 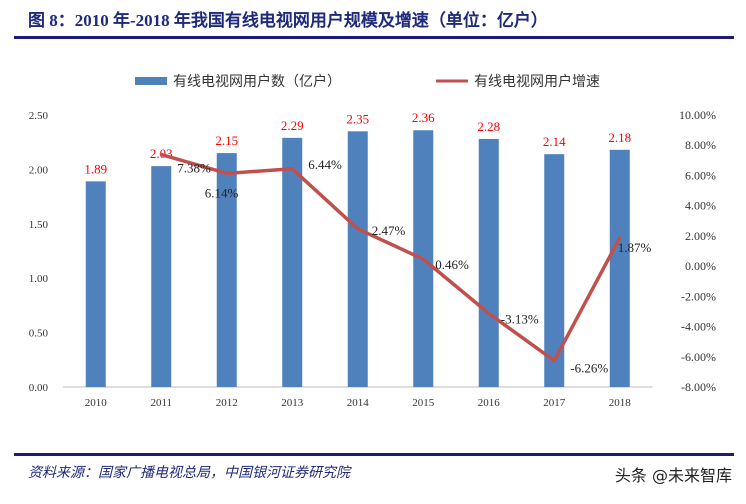 I want to click on x-tick-label: 2017, so click(x=554, y=403).